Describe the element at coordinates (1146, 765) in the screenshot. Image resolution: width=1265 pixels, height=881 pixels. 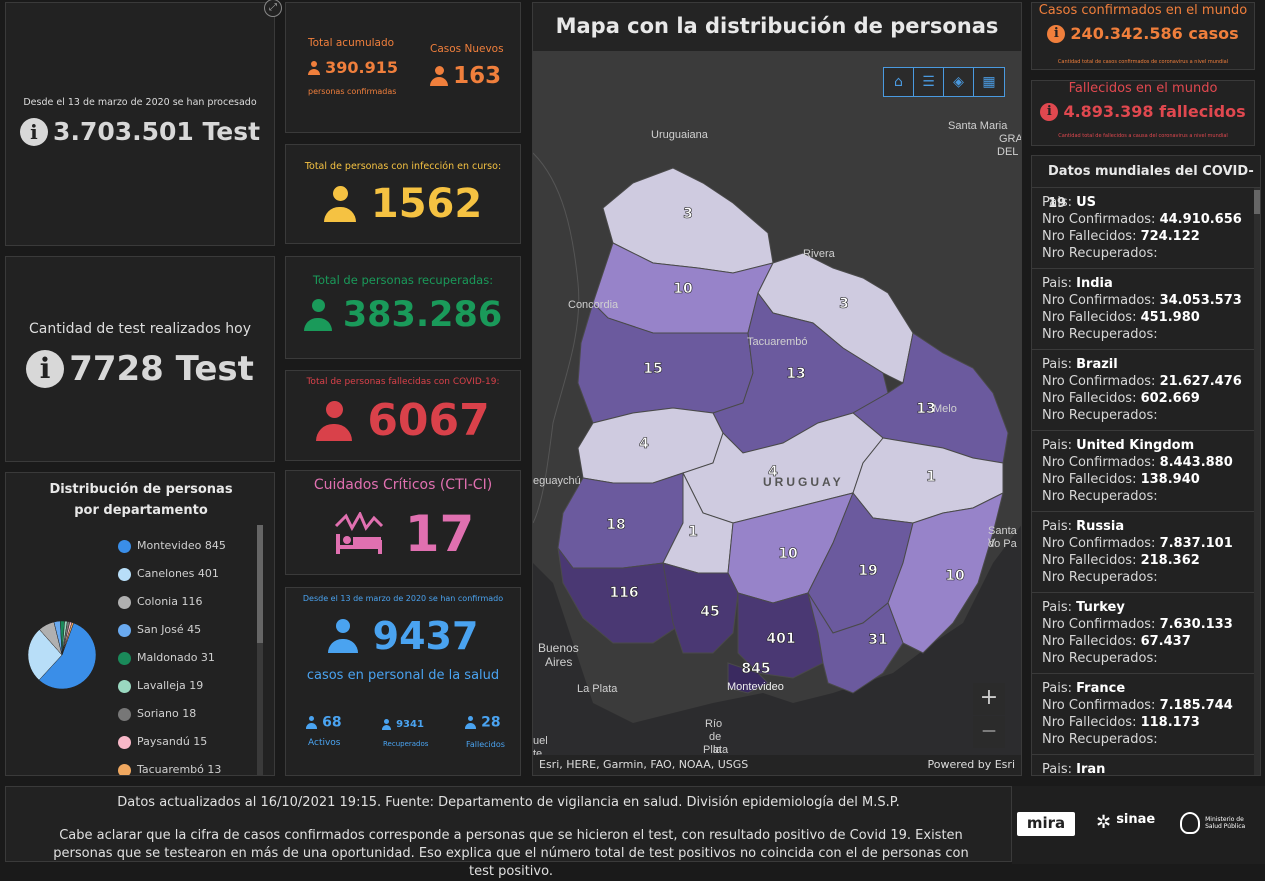
I see `world-country-item: Pais: IranNro Confirmados: 5.773.419` at that location.